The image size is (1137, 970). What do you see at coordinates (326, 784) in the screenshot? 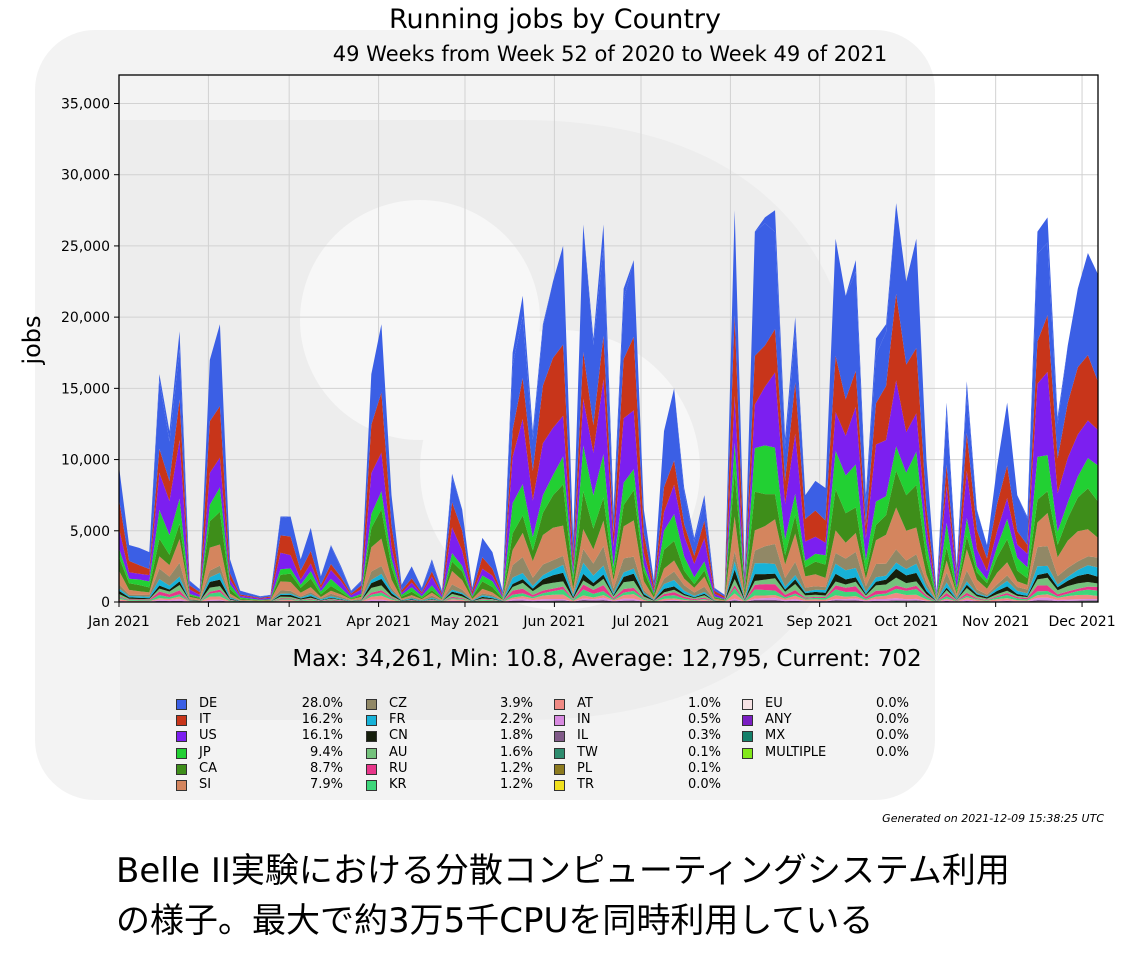
I see `legend-percent: 7.9%` at bounding box center [326, 784].